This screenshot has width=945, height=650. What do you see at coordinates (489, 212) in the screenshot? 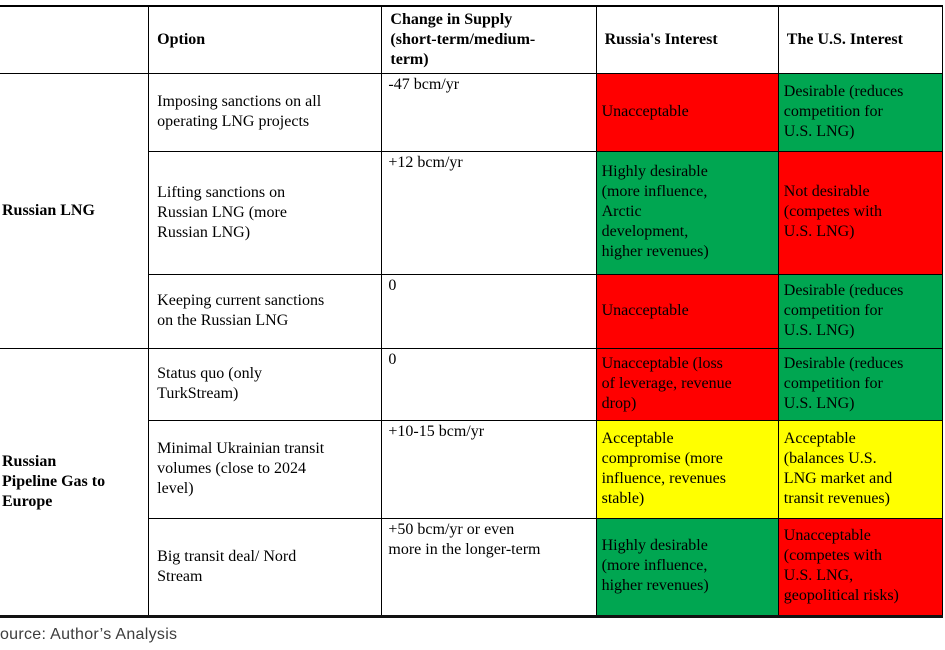
I see `supply-cell: +12 bcm/yr` at bounding box center [489, 212].